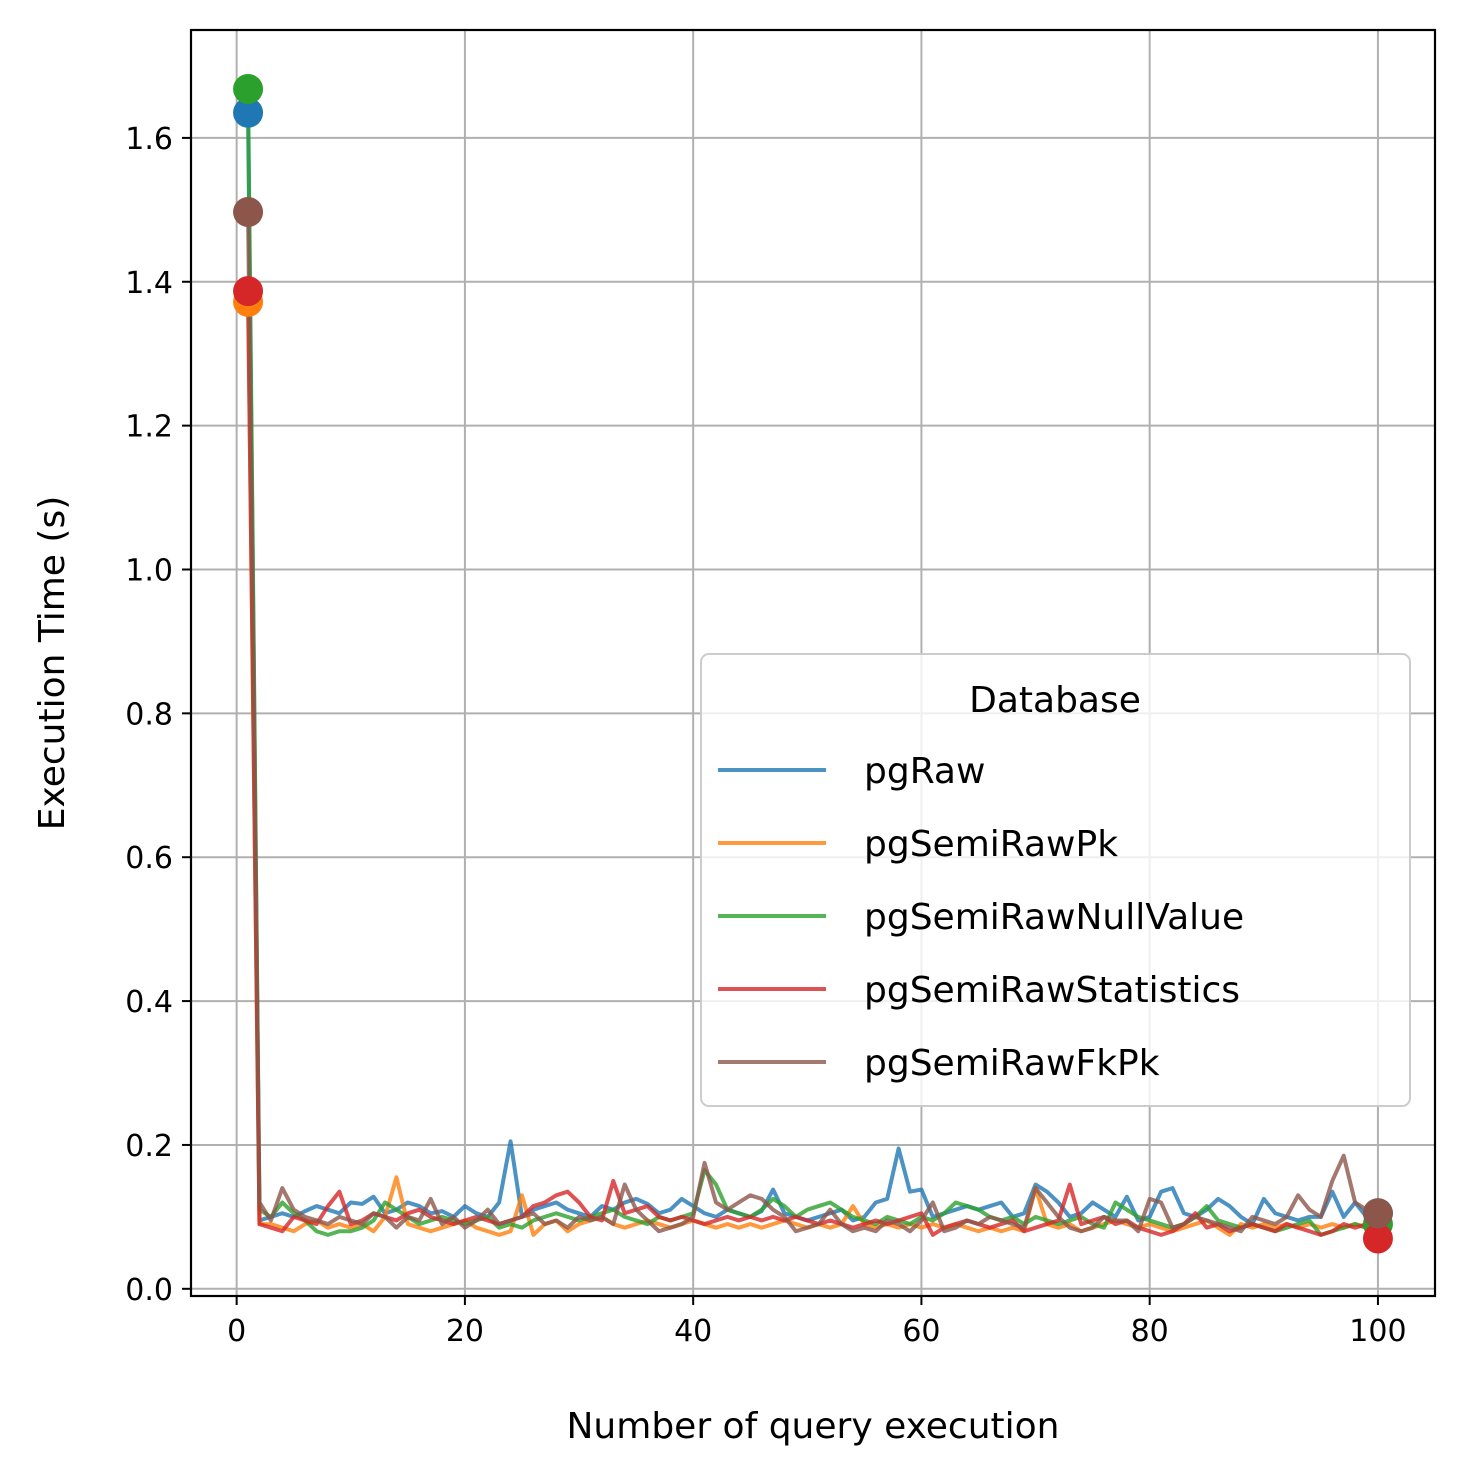 Image resolution: width=1464 pixels, height=1463 pixels. What do you see at coordinates (991, 844) in the screenshot?
I see `legend-label-pgSemiRawPk: pgSemiRawPk` at bounding box center [991, 844].